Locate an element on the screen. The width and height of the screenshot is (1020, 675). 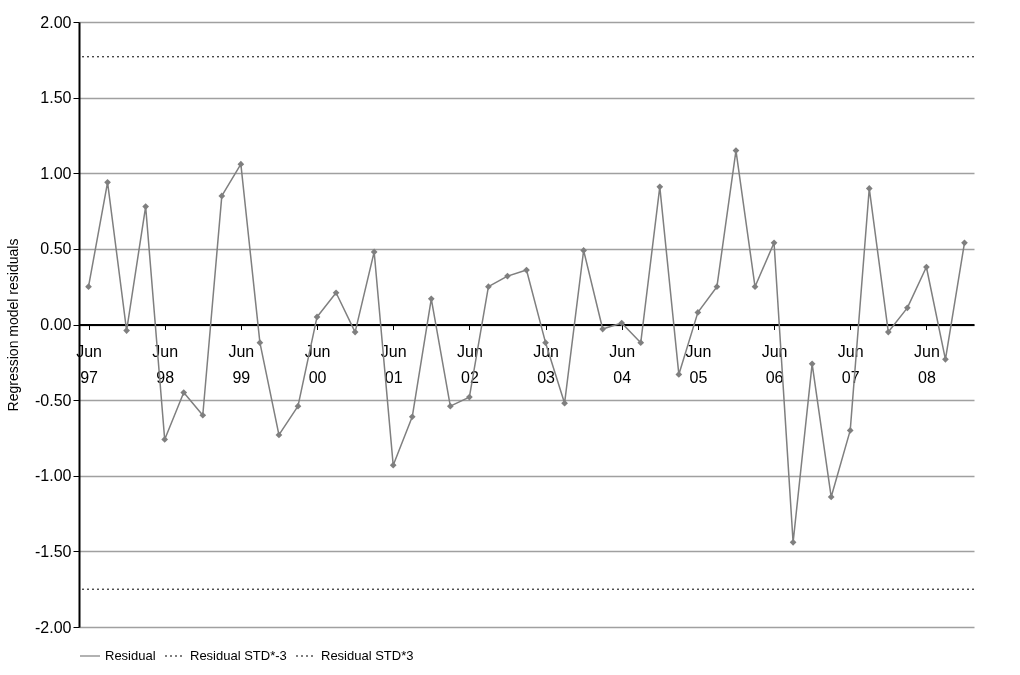
x-tick-label: Jun 06 is located at coordinates (774, 364).